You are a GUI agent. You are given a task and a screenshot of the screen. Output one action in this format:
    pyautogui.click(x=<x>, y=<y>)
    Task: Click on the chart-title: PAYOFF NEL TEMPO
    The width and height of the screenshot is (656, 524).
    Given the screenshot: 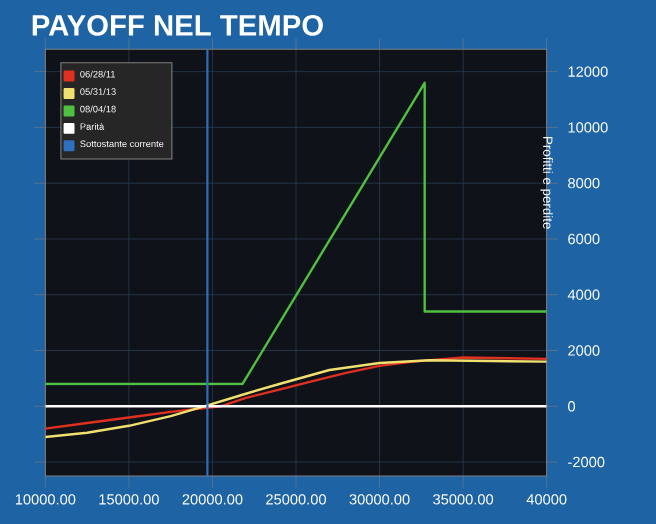 What is the action you would take?
    pyautogui.click(x=177, y=25)
    